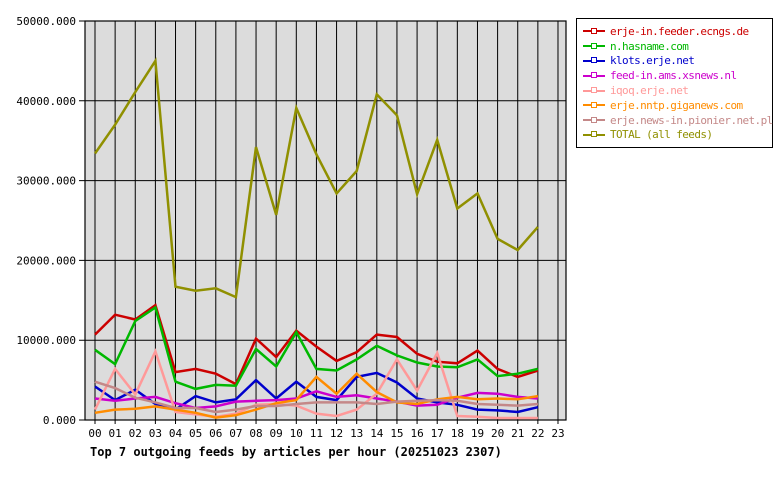 The width and height of the screenshot is (780, 480). I want to click on x-tick-label: 05, so click(195, 433).